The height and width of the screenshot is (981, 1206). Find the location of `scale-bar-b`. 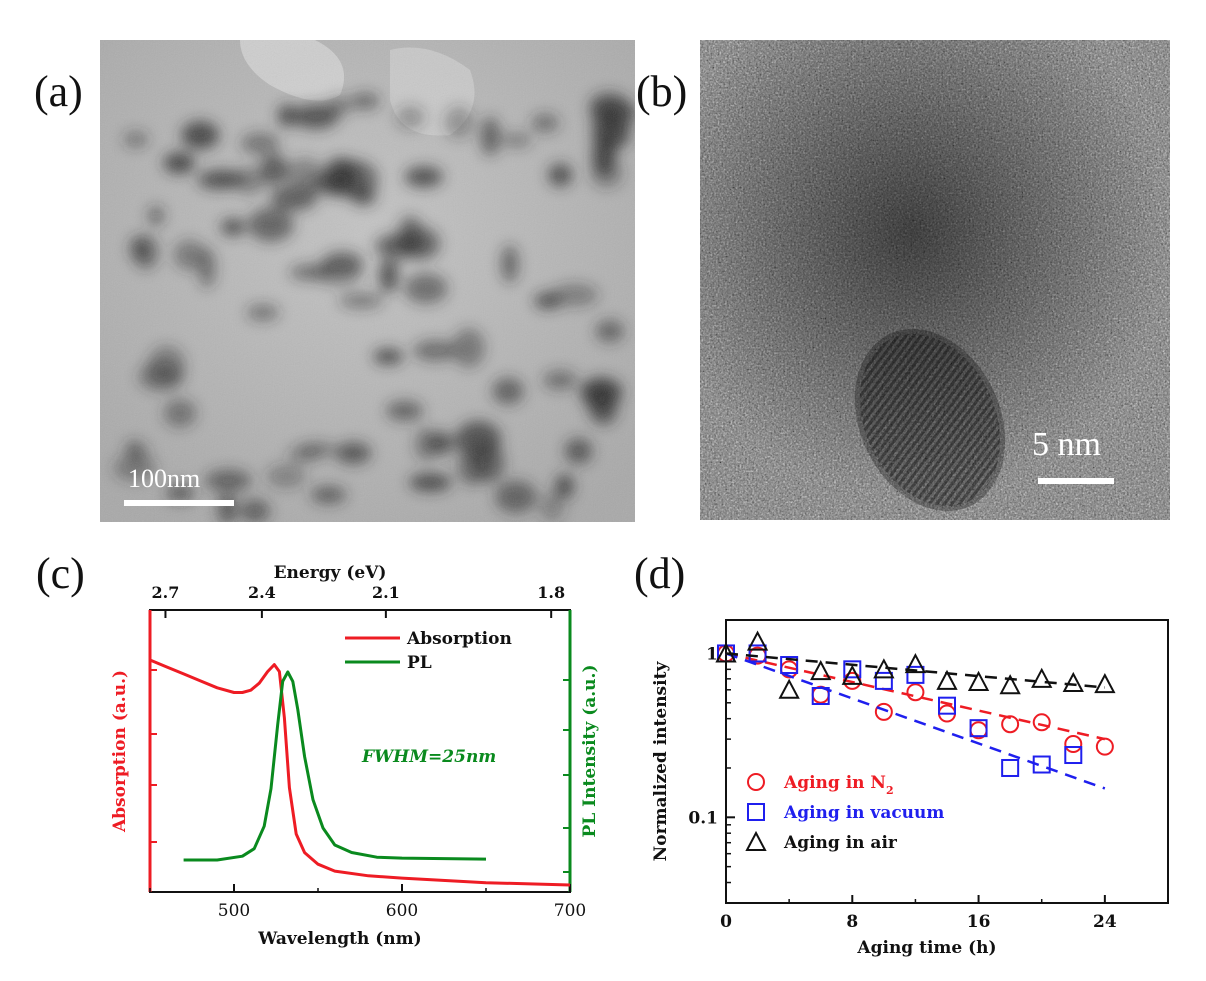

scale-bar-b is located at coordinates (1076, 481).